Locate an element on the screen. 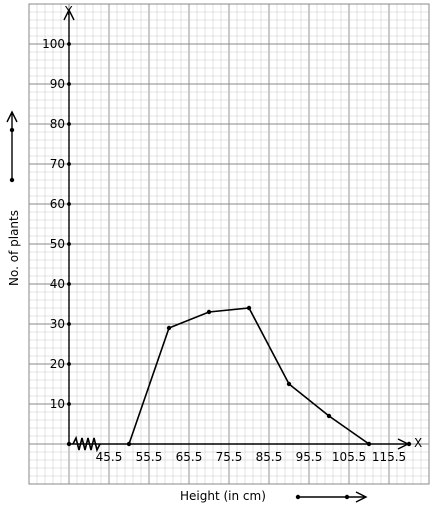 The height and width of the screenshot is (510, 434). x-tick-label: 95.5 is located at coordinates (309, 457).